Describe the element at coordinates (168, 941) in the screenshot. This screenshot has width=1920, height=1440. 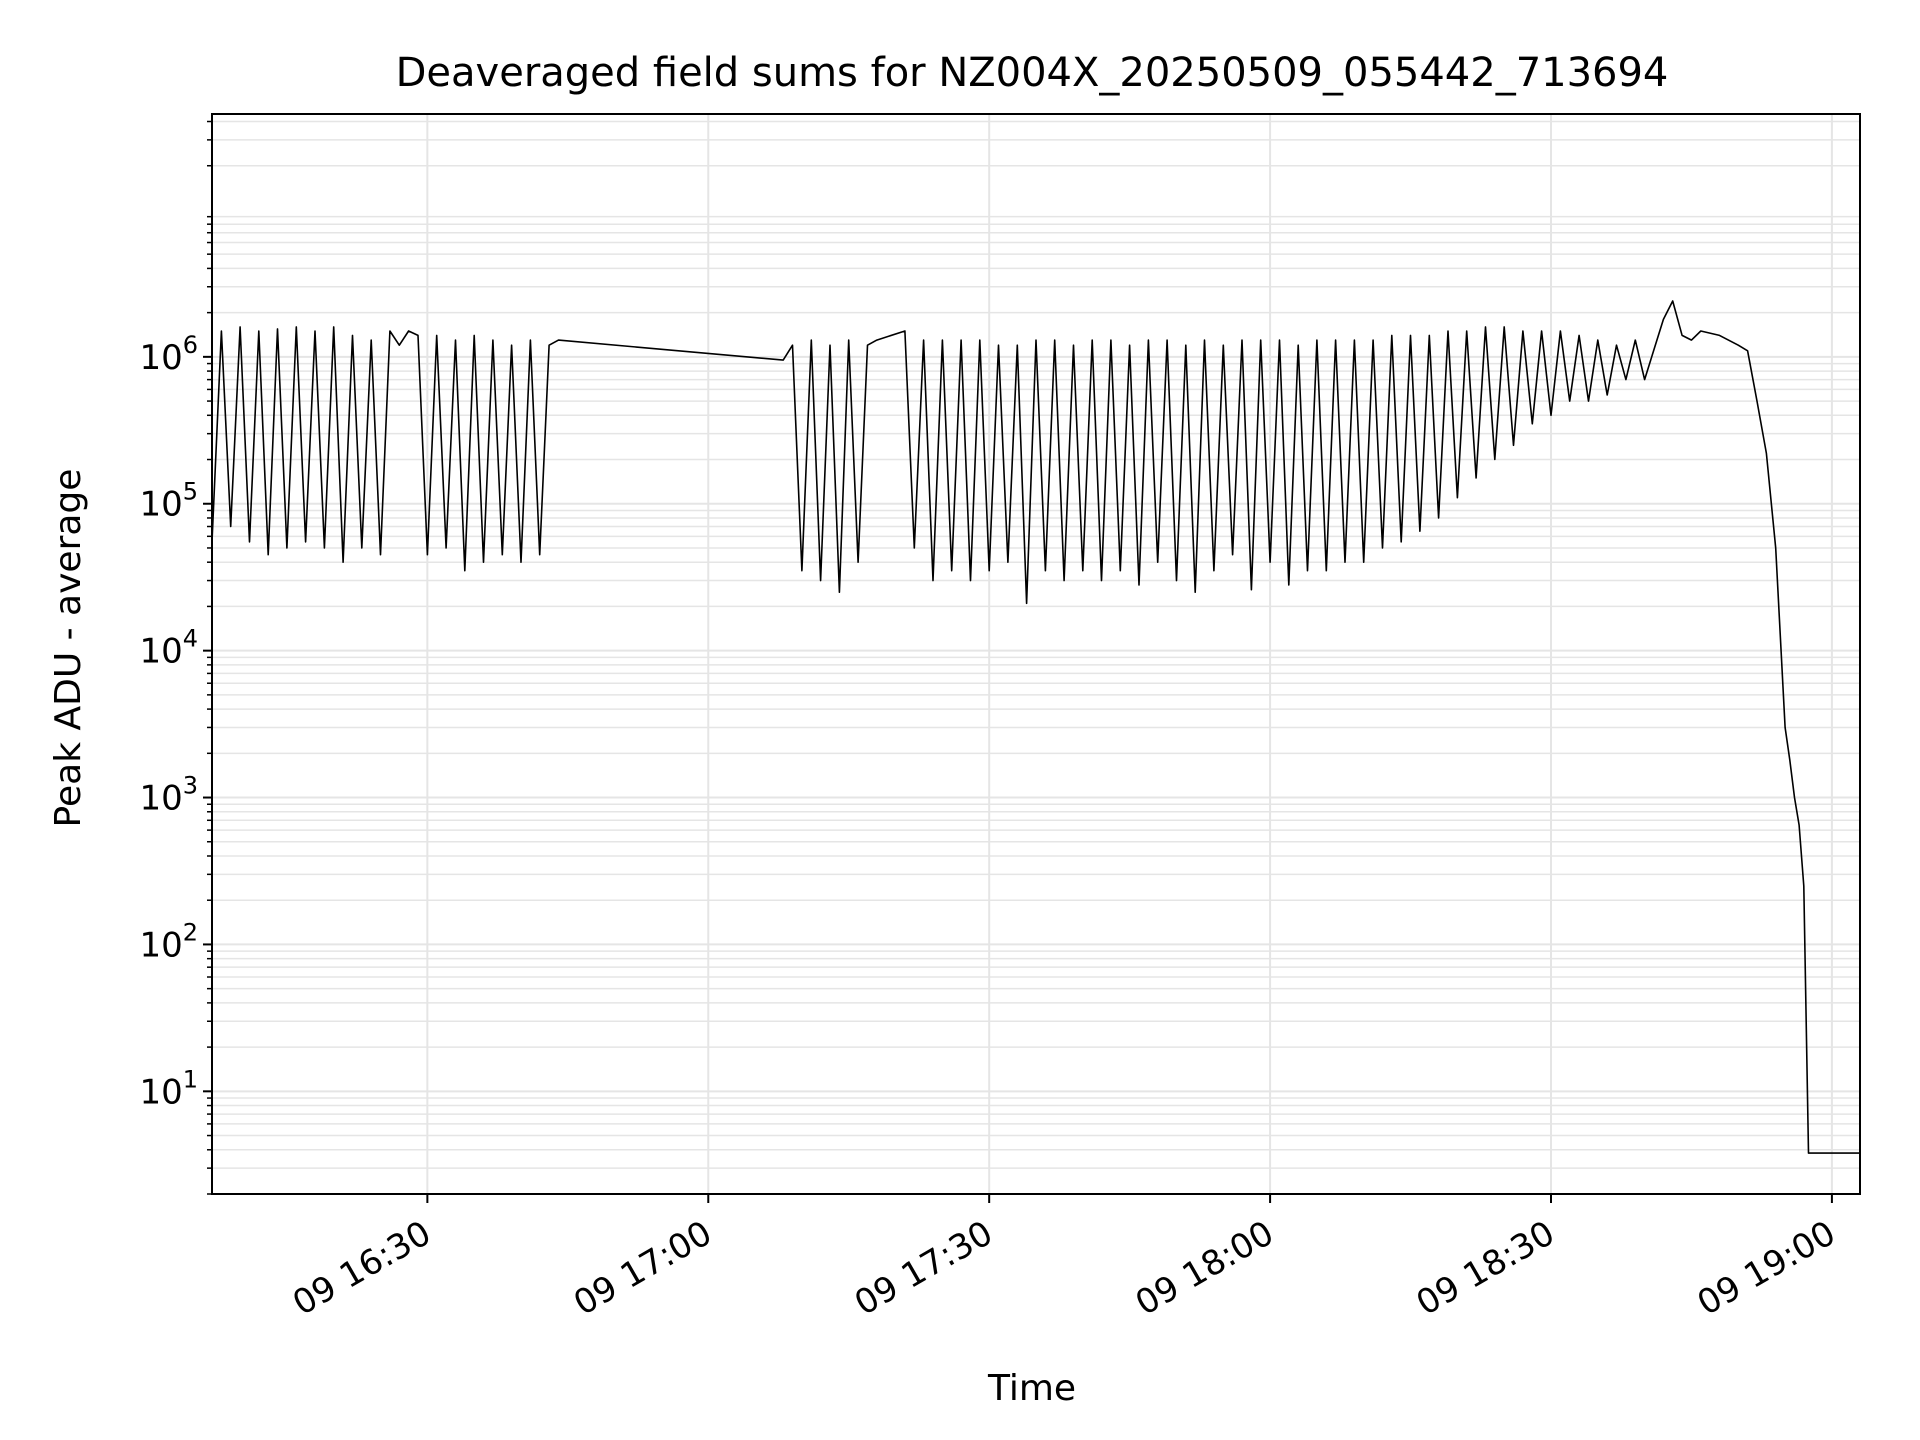
I see `y-tick-label: 10²` at that location.